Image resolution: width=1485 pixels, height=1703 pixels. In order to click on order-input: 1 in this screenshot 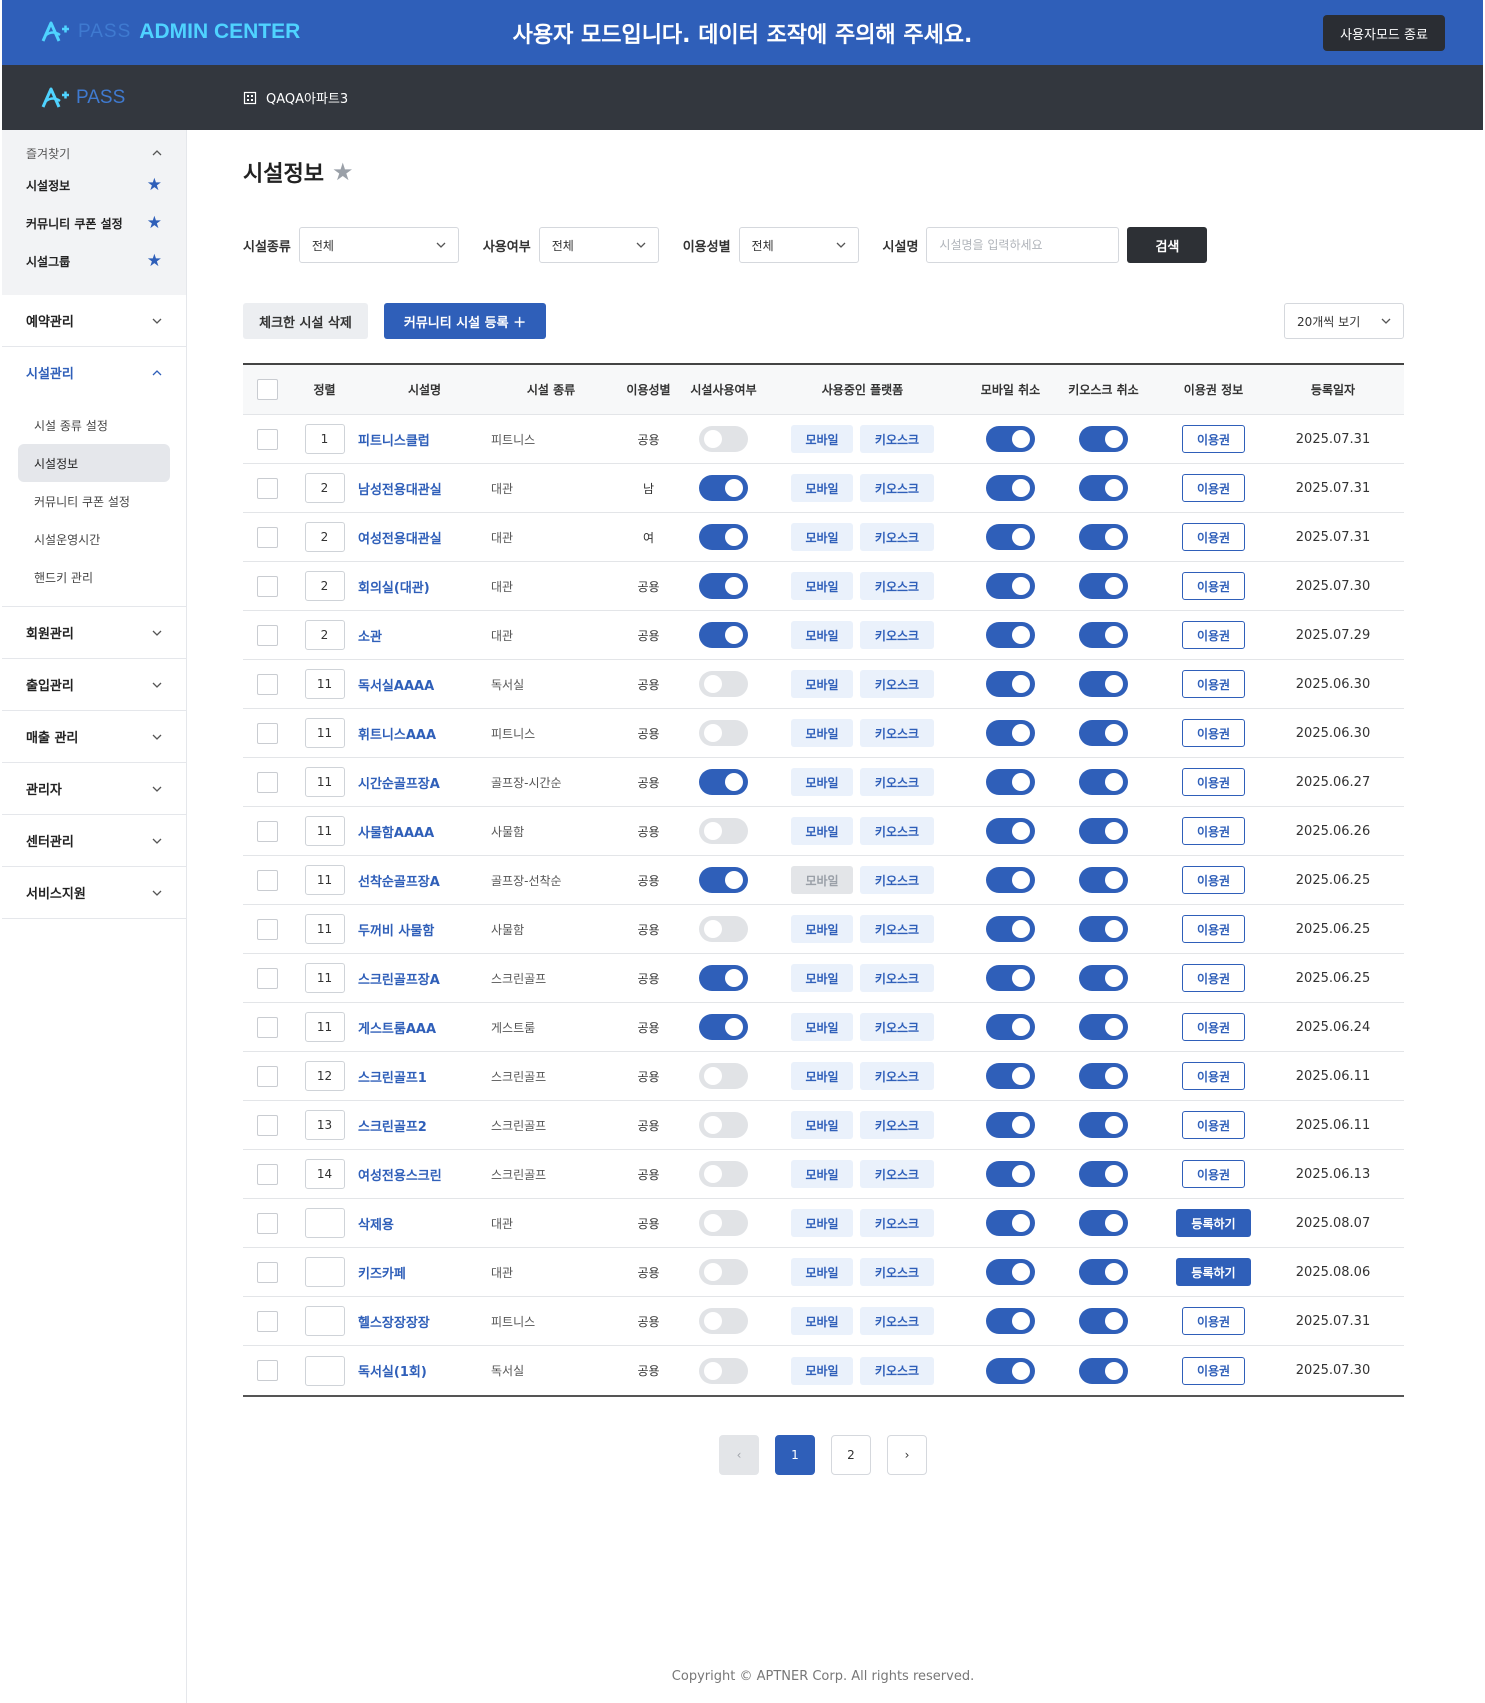, I will do `click(324, 439)`.